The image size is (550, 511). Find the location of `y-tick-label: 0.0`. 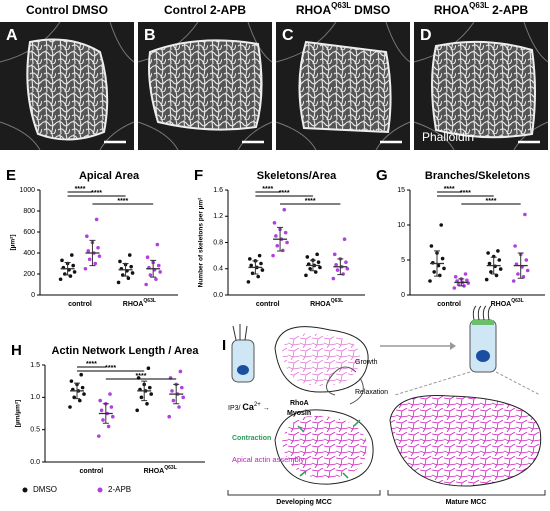

y-tick-label: 0.0 is located at coordinates (218, 295).